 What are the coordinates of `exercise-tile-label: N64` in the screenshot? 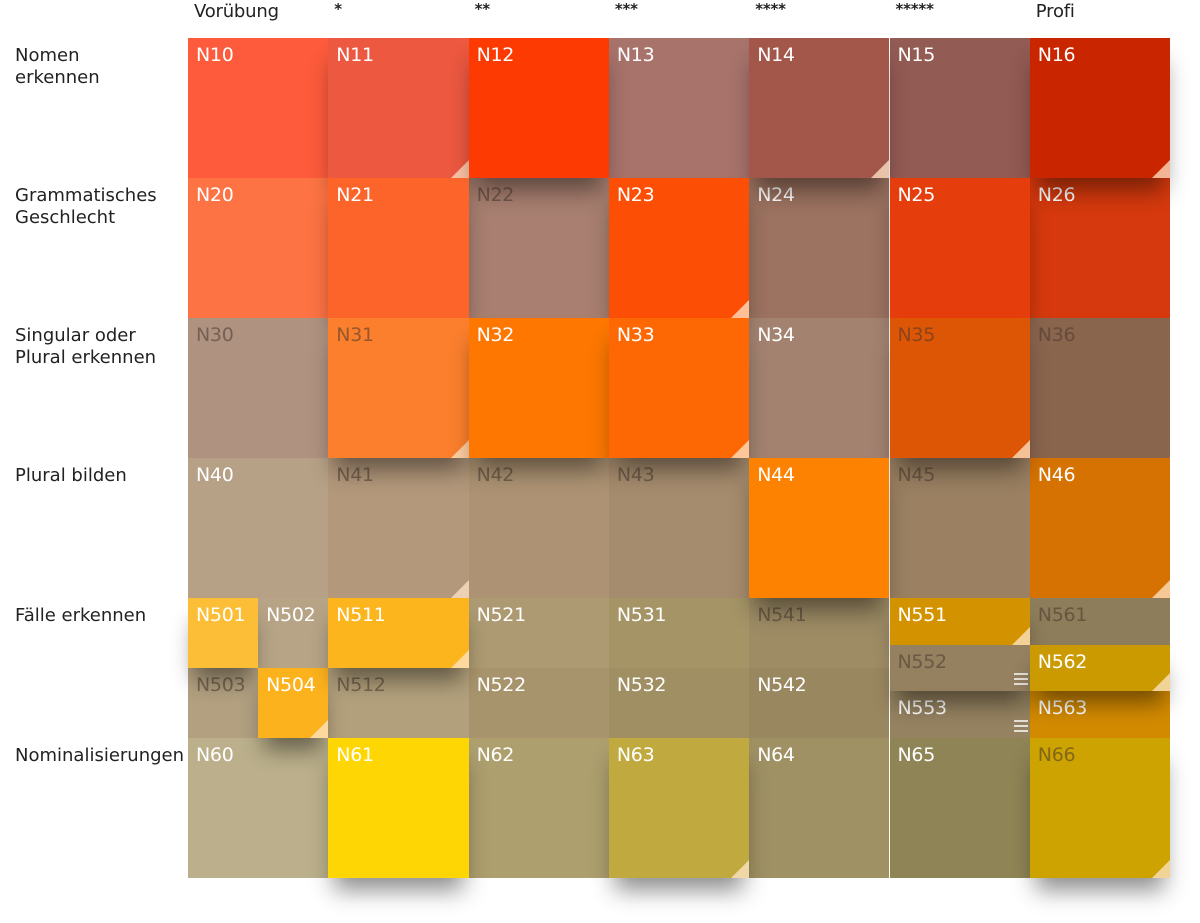 It's located at (776, 755).